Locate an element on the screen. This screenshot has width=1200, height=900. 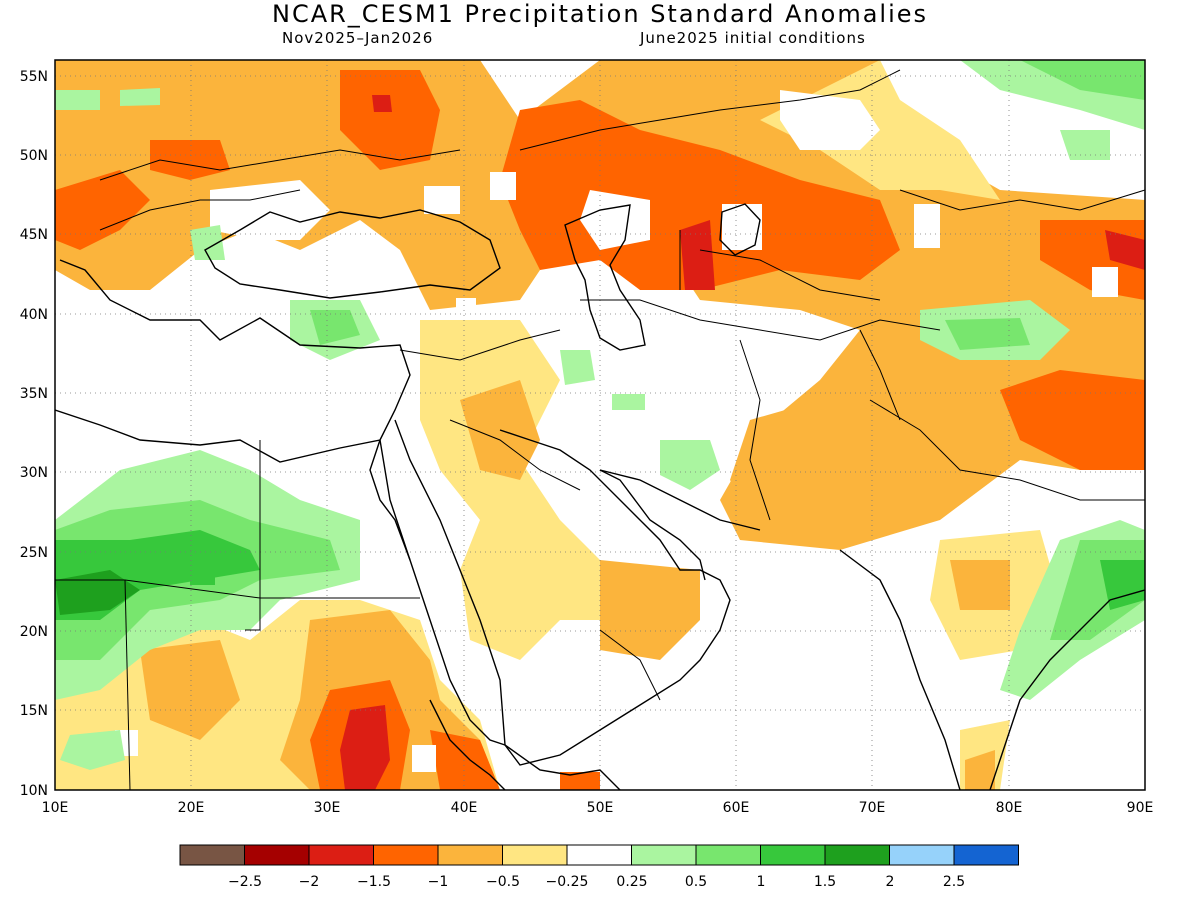
legend-label: 0.5 is located at coordinates (696, 882).